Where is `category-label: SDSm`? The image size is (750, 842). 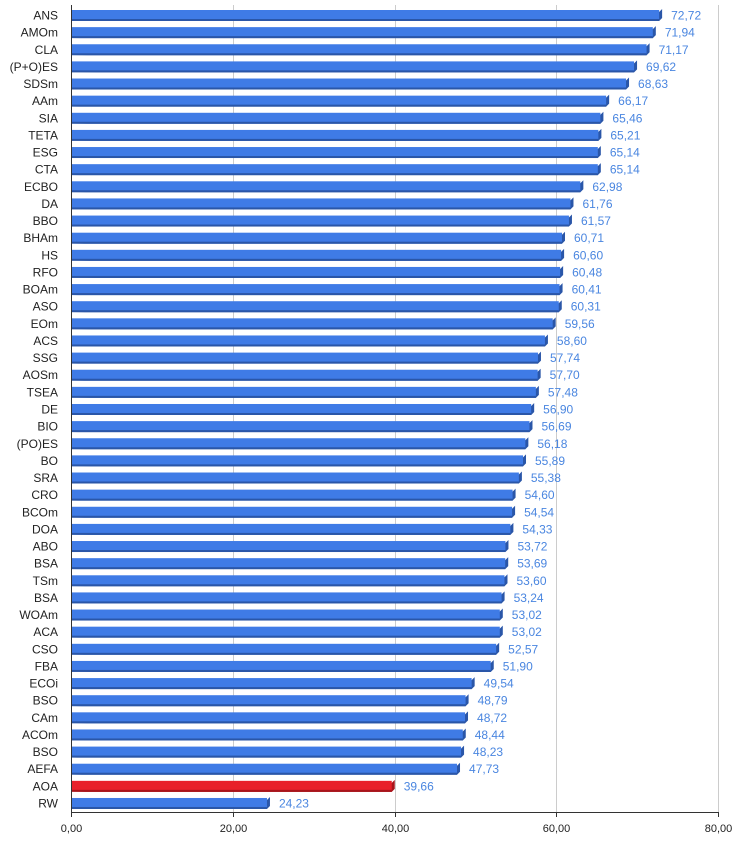 category-label: SDSm is located at coordinates (40, 84).